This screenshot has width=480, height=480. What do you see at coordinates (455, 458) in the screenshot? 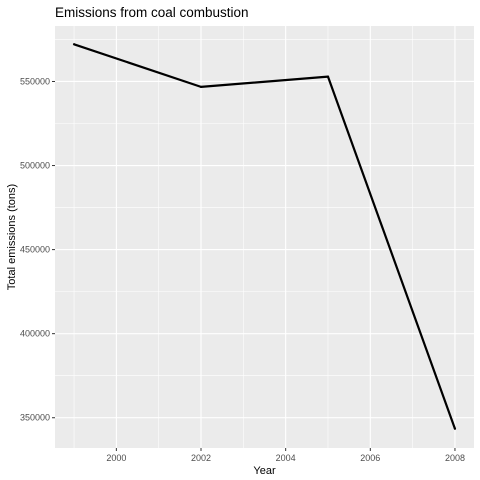
I see `x-tick-label: 2008` at bounding box center [455, 458].